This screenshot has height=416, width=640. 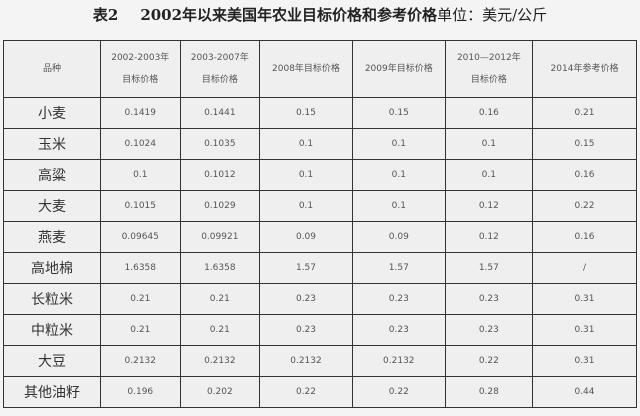 I want to click on header-text: 2002-2003年, so click(x=140, y=58).